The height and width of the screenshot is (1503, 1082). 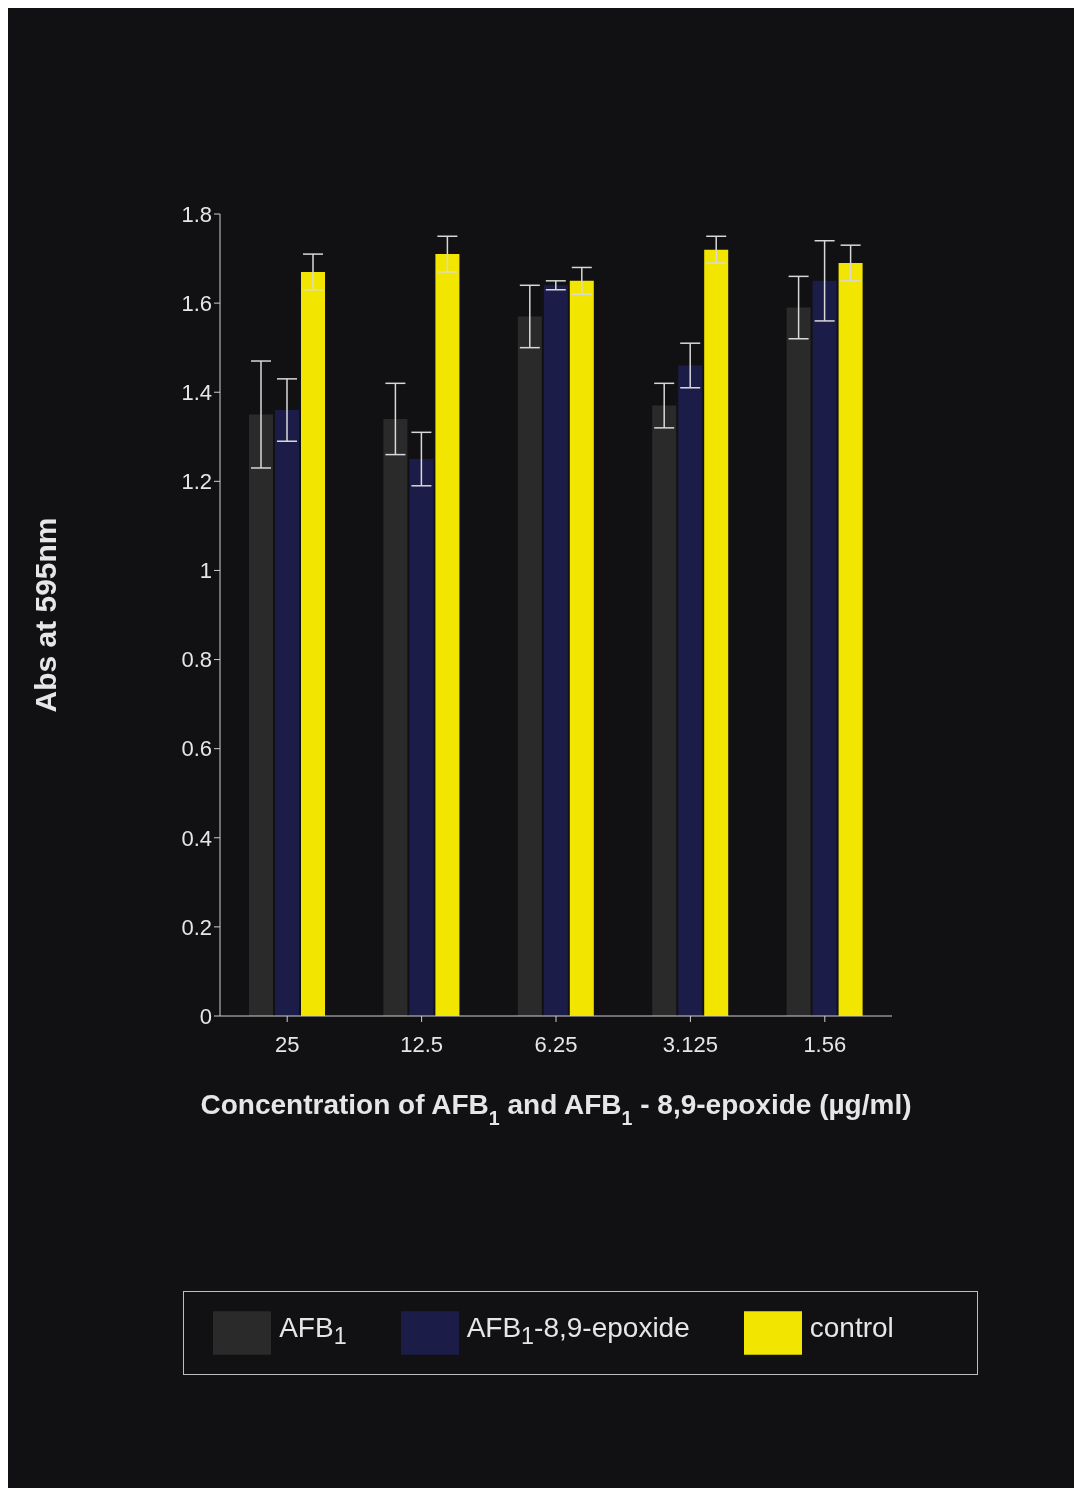 I want to click on legend-label: control, so click(x=851, y=1328).